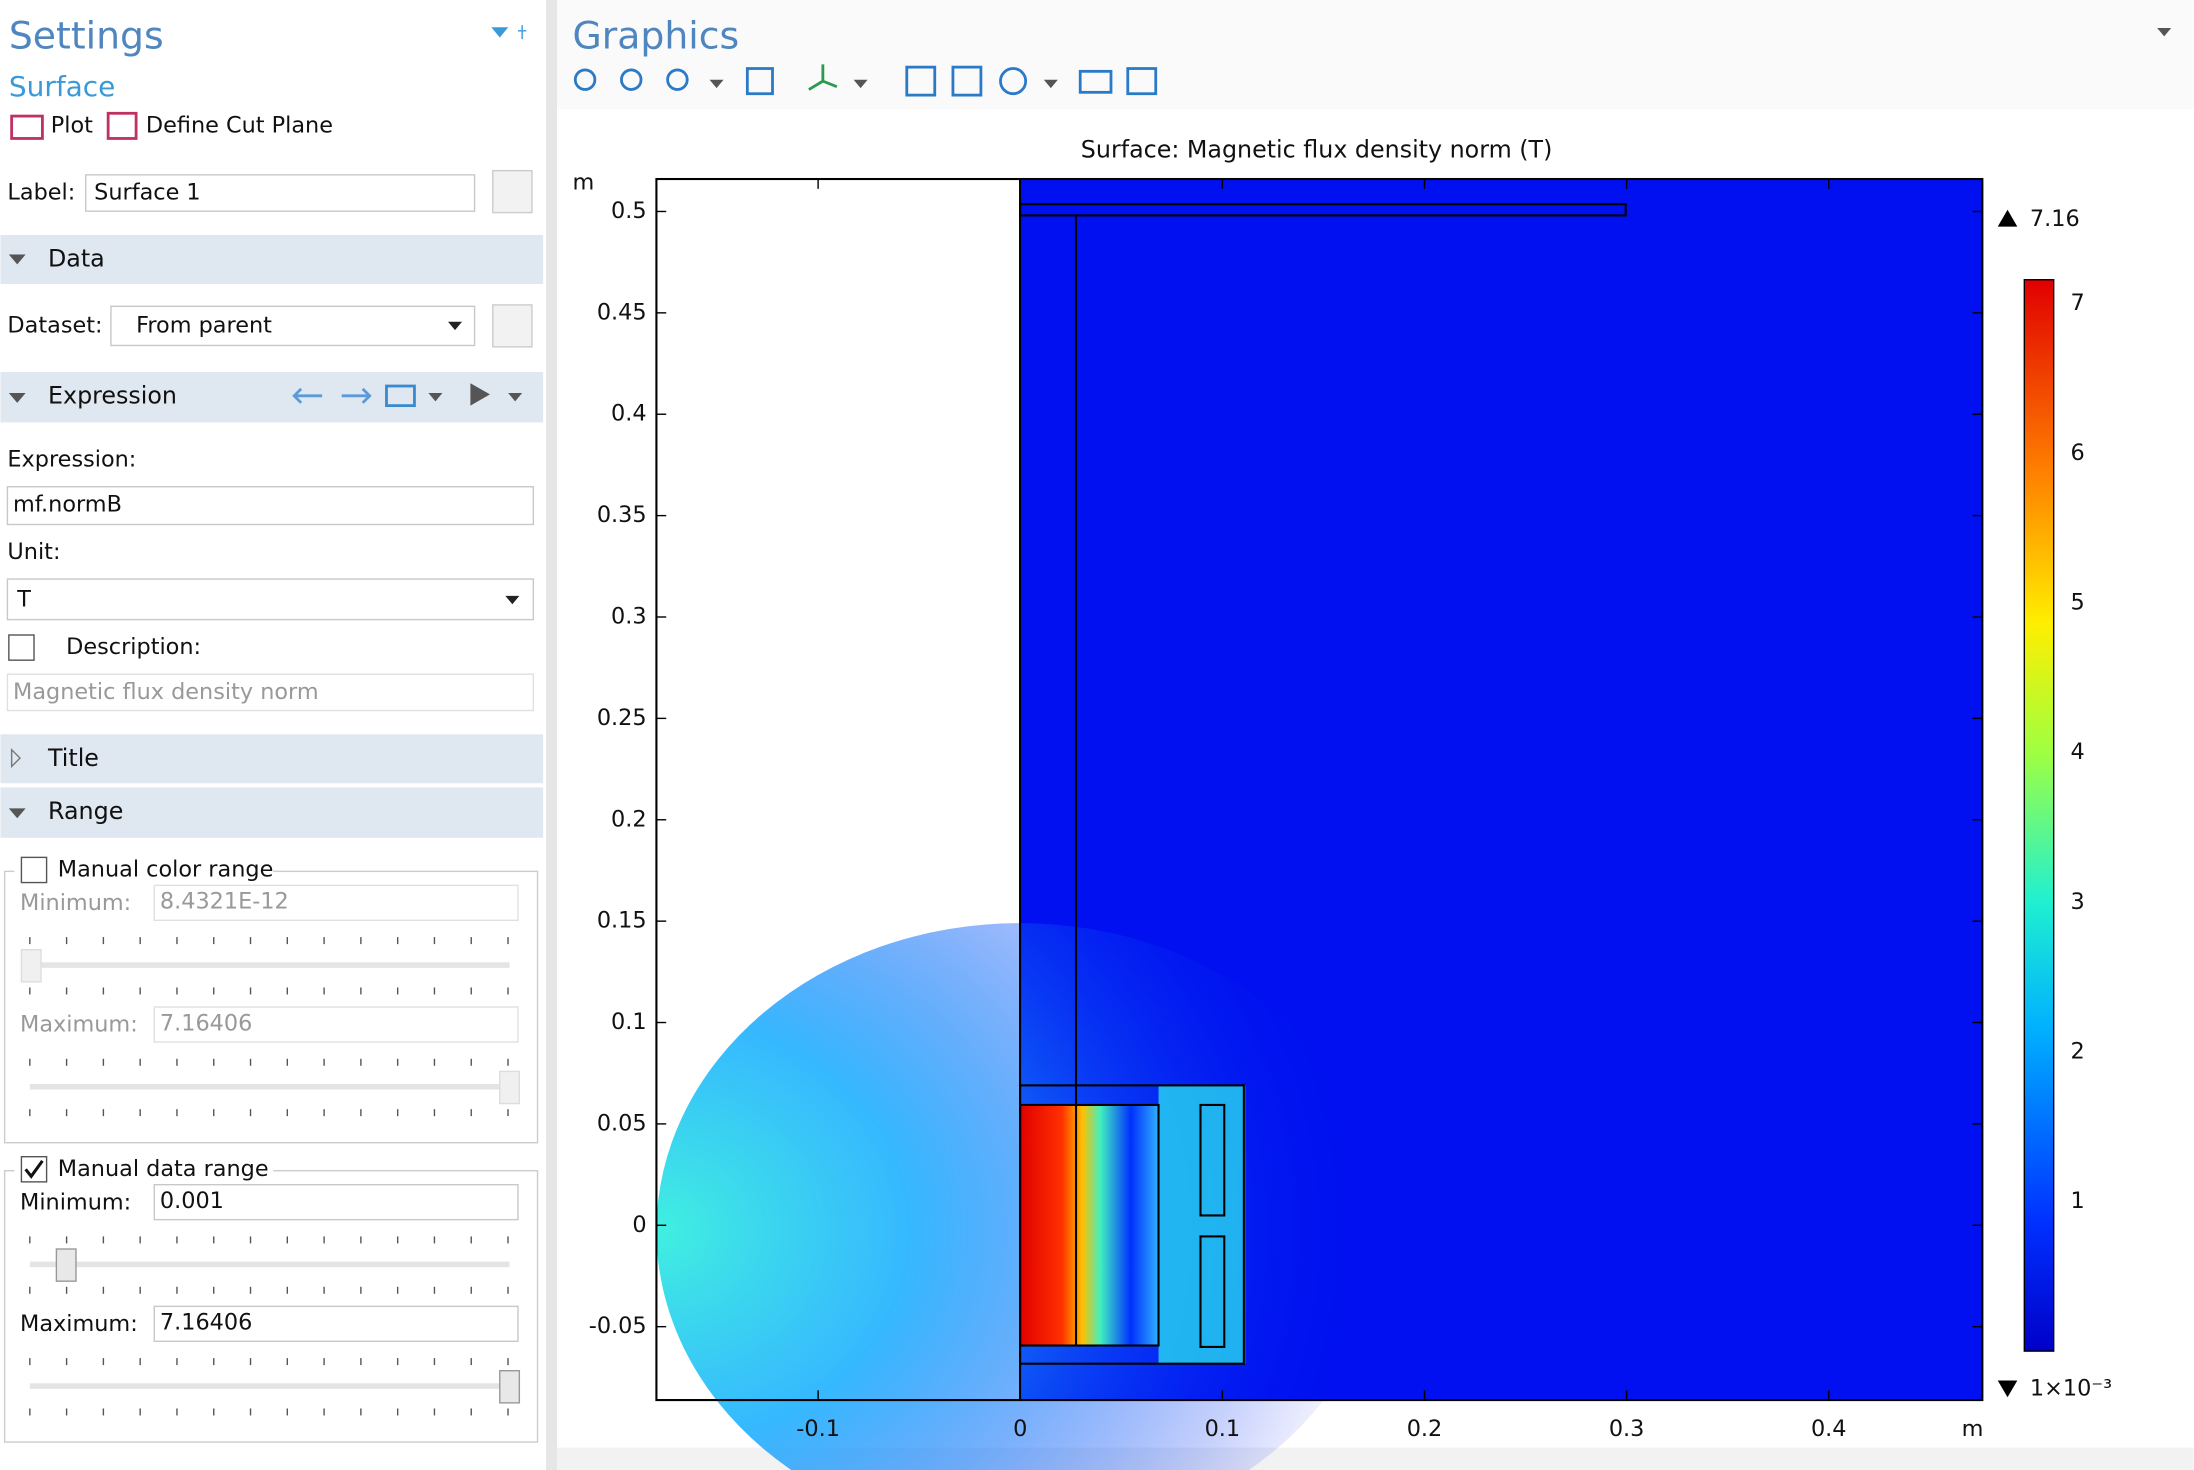 This screenshot has height=1470, width=2194. Describe the element at coordinates (639, 1225) in the screenshot. I see `y-tick-label: 0` at that location.